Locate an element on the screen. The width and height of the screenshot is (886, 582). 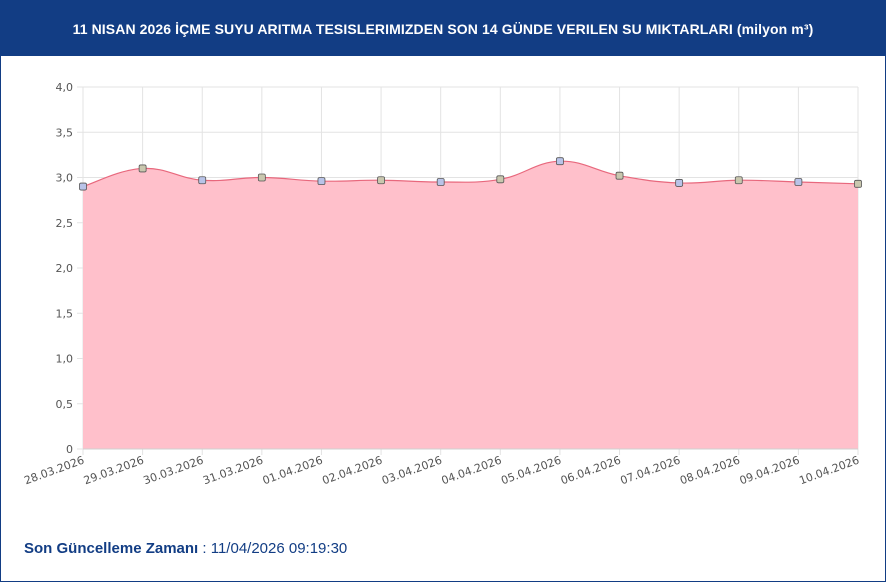
y-tick-label: 3,5 is located at coordinates (65, 132).